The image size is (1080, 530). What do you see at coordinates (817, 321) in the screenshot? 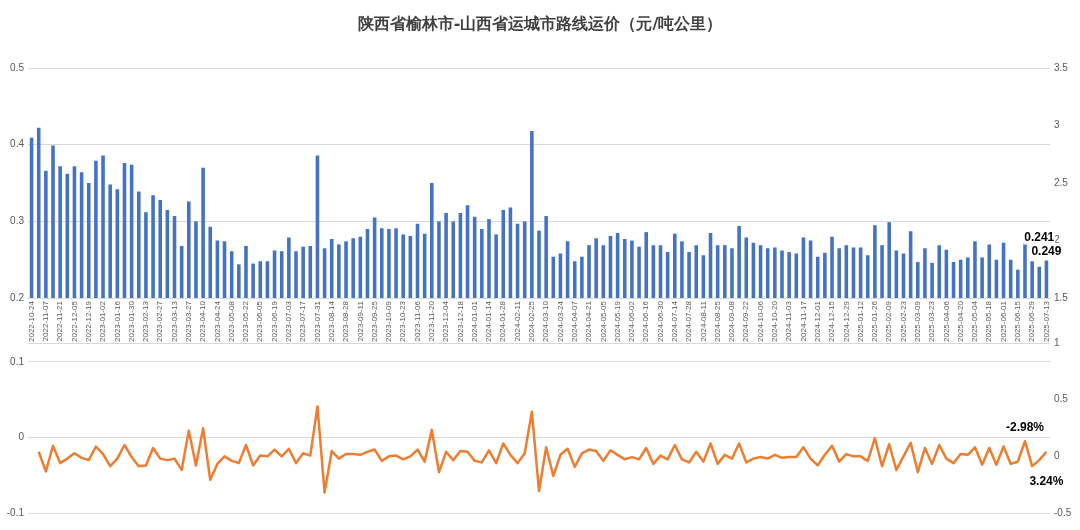
I see `x-tick-label: 2024-12-01` at bounding box center [817, 321].